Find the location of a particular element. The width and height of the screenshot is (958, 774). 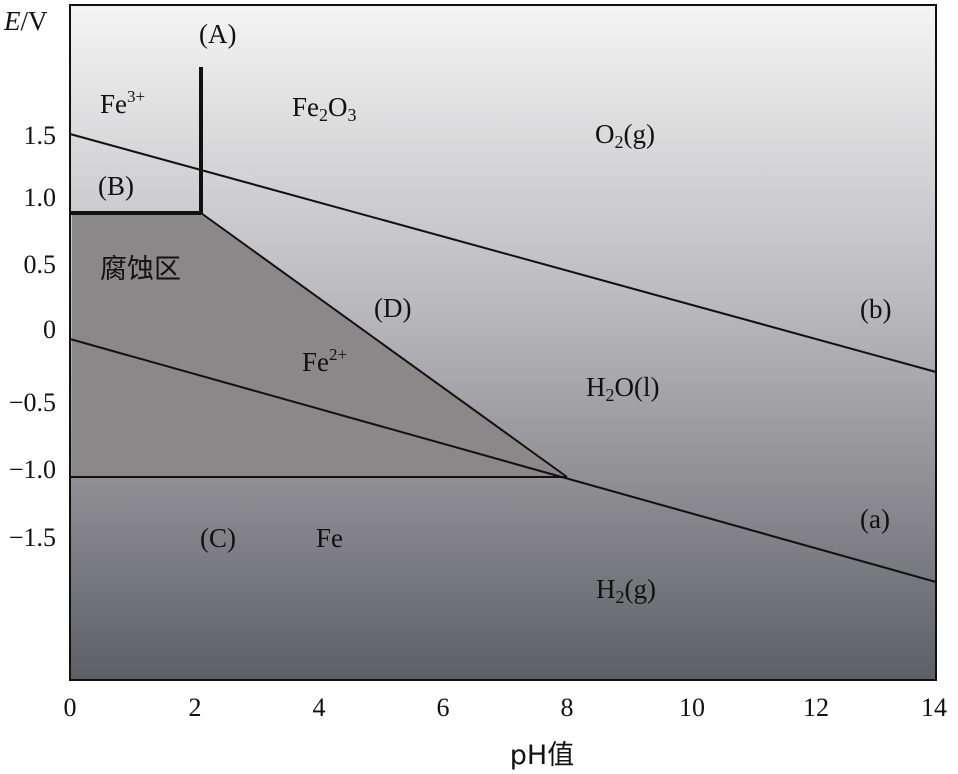

x-tick-label: 6 is located at coordinates (443, 707).